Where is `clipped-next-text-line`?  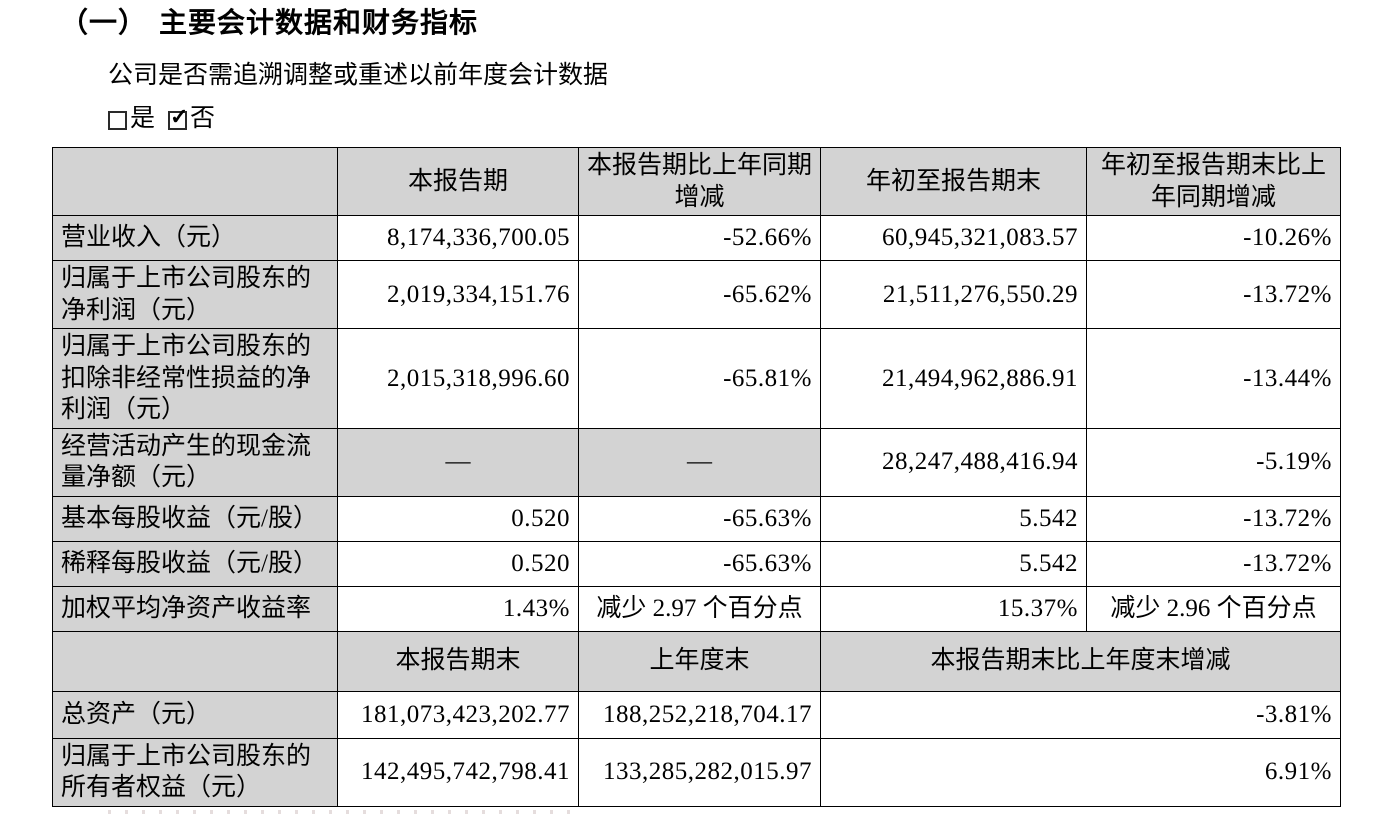 clipped-next-text-line is located at coordinates (343, 811).